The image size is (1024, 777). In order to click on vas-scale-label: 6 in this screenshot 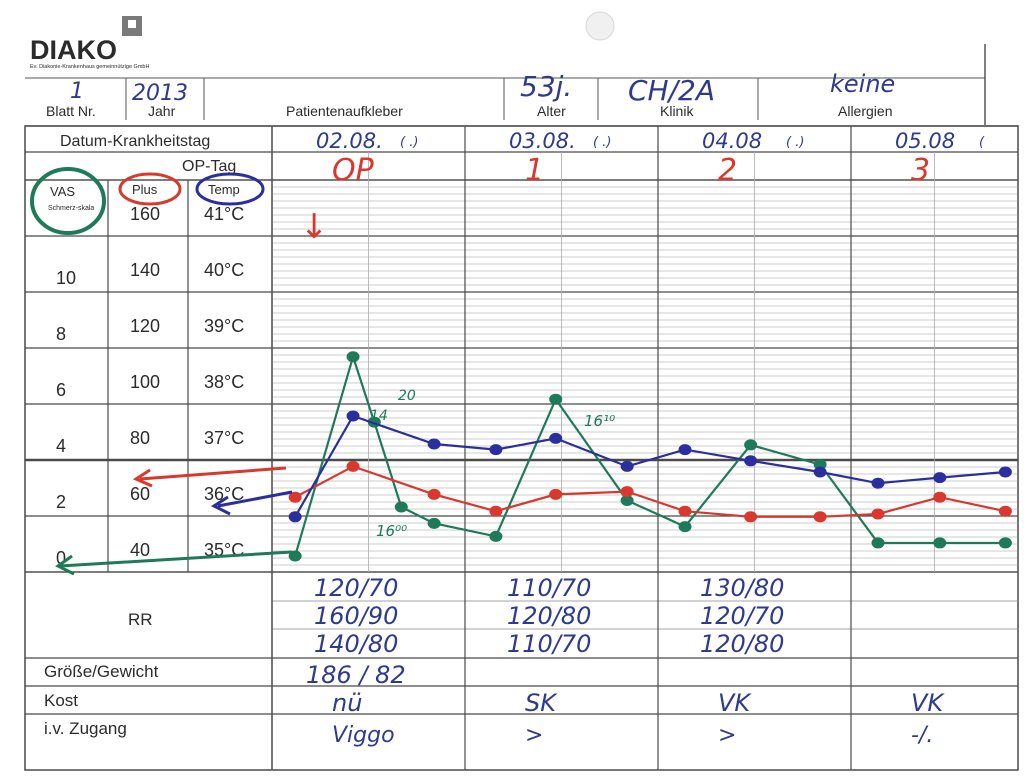, I will do `click(61, 390)`.